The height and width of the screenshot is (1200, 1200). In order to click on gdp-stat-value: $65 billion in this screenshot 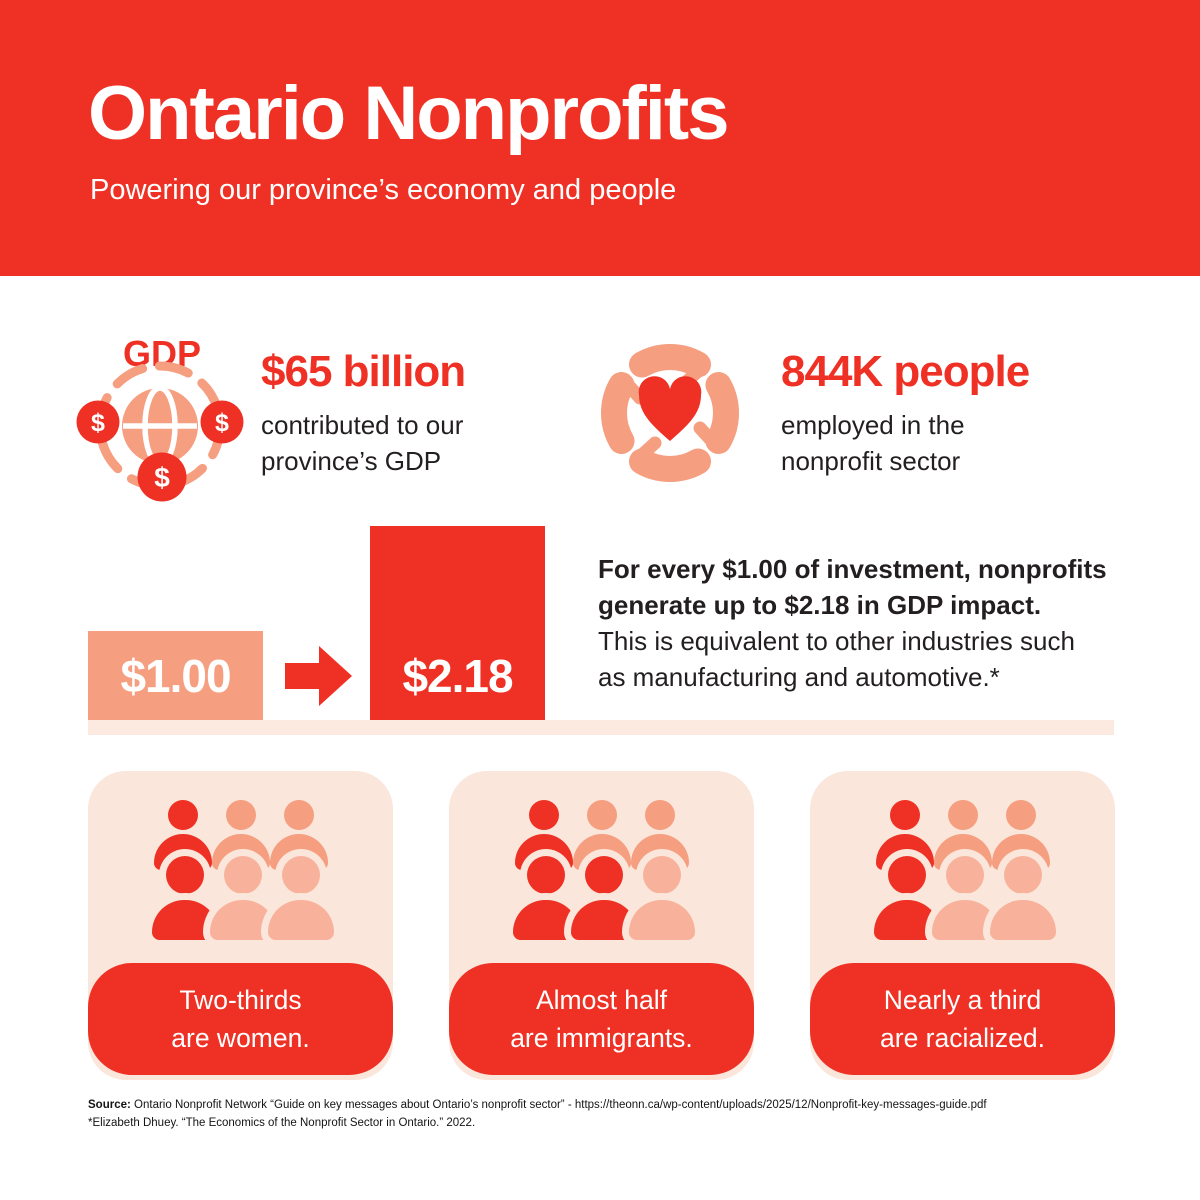, I will do `click(363, 371)`.